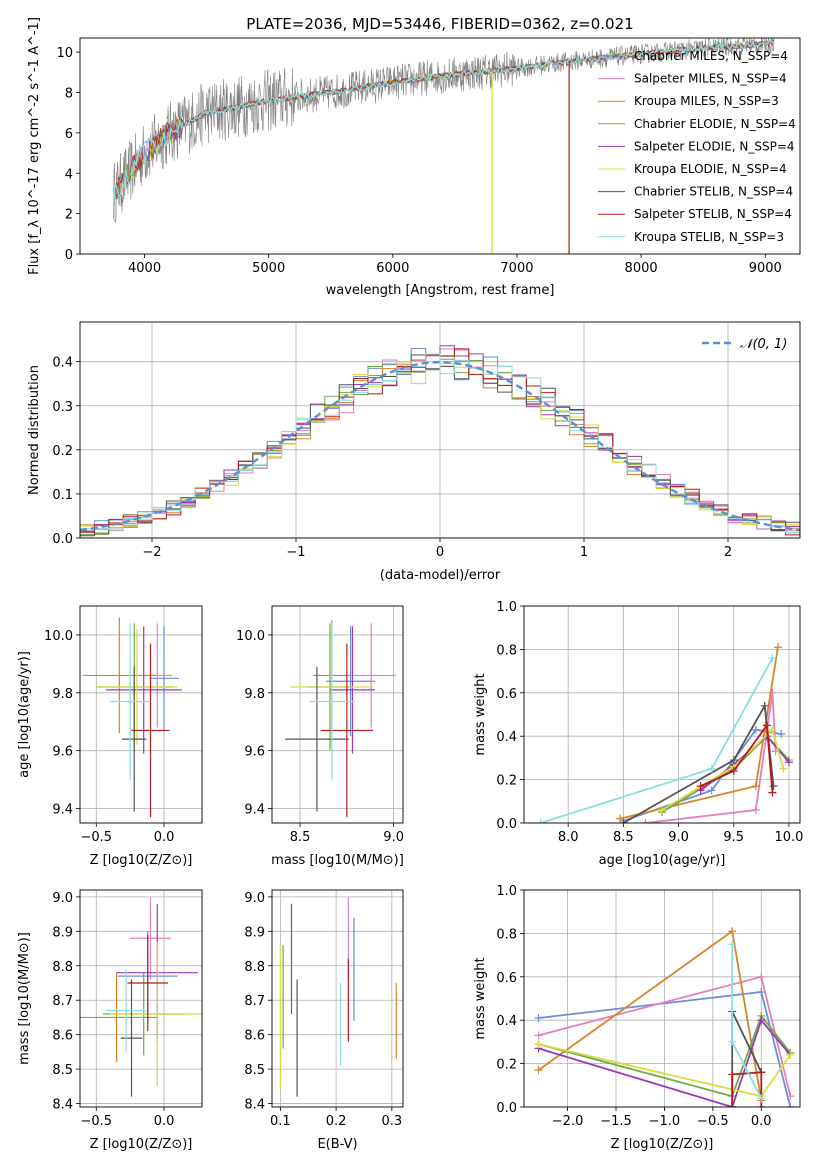 The width and height of the screenshot is (819, 1170). Describe the element at coordinates (254, 898) in the screenshot. I see `mass-vs-ebv-ytick-label: 9.0` at that location.